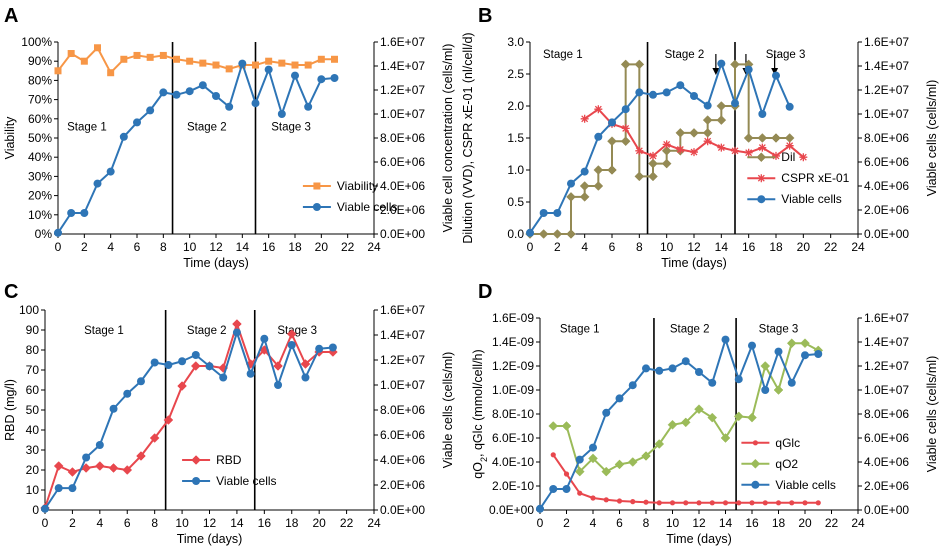 The height and width of the screenshot is (557, 941). I want to click on annotation-arrow-head, so click(775, 71).